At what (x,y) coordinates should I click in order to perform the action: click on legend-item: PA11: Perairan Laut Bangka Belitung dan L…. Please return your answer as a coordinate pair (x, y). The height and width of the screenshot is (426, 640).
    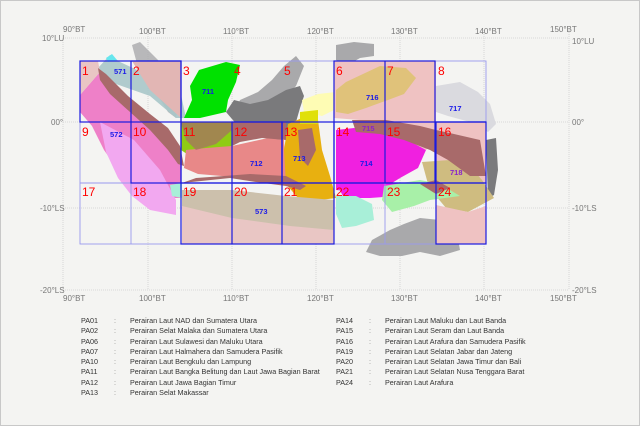
    Looking at the image, I should click on (200, 372).